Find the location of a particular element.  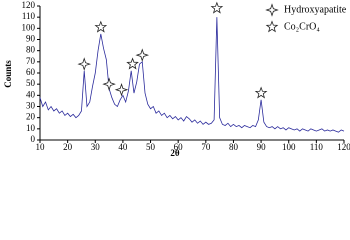

legend-label: Hydroxyapatite is located at coordinates (315, 9).